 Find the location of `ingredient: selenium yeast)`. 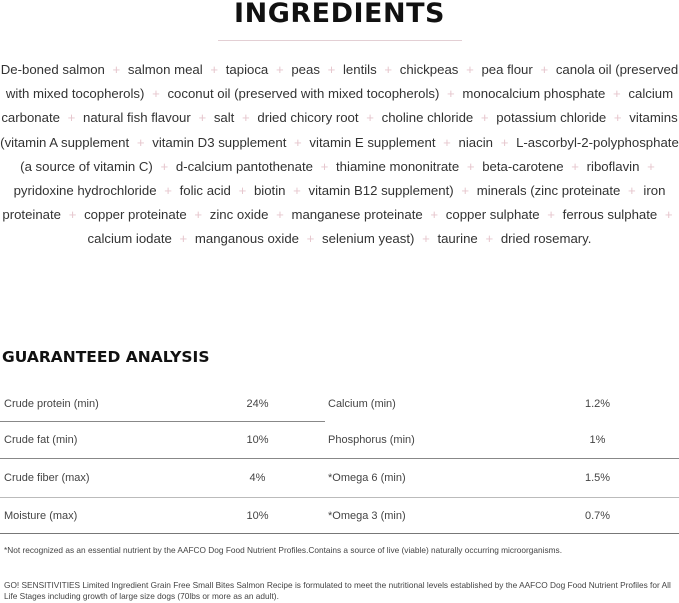

ingredient: selenium yeast) is located at coordinates (368, 239).